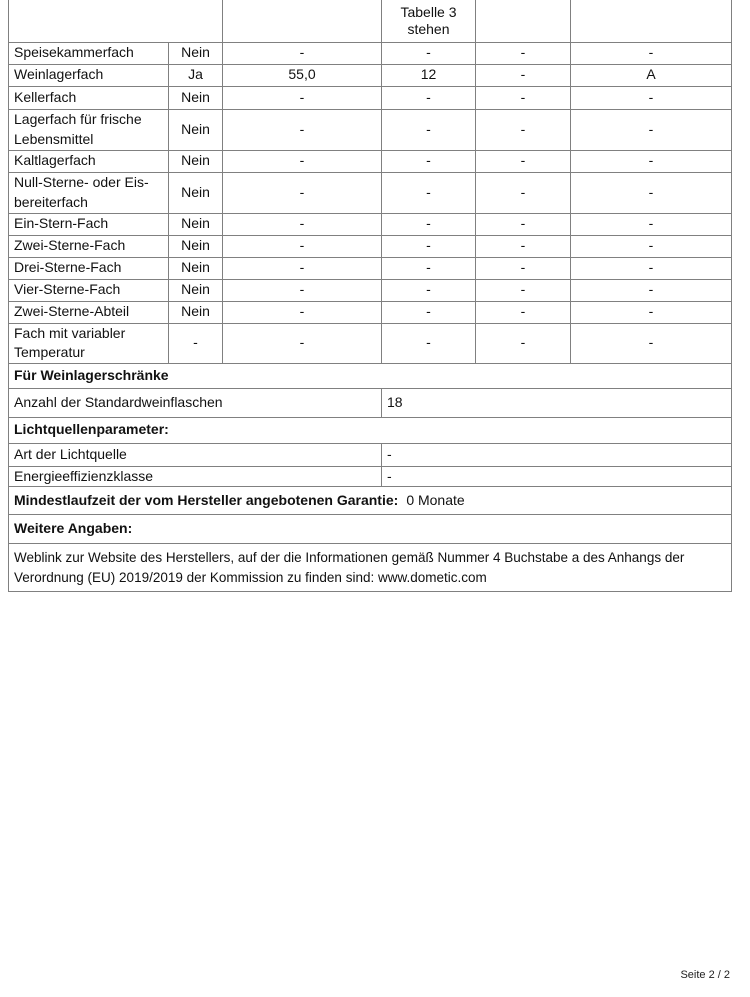 The width and height of the screenshot is (750, 997). What do you see at coordinates (556, 476) in the screenshot?
I see `light-class-value-cell: -` at bounding box center [556, 476].